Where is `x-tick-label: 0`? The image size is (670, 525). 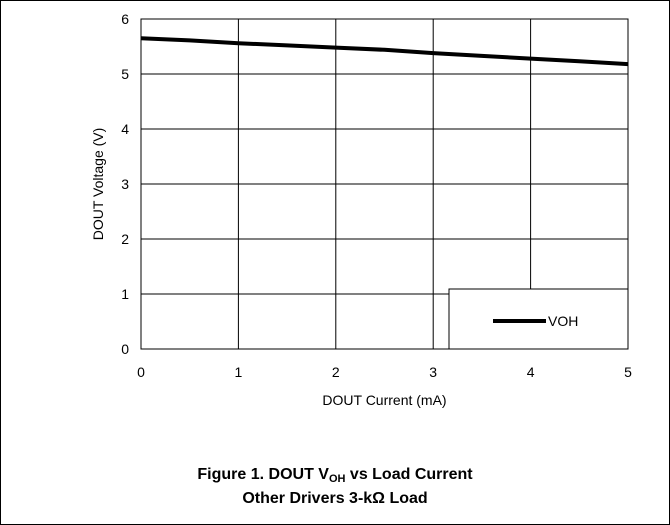
x-tick-label: 0 is located at coordinates (141, 372).